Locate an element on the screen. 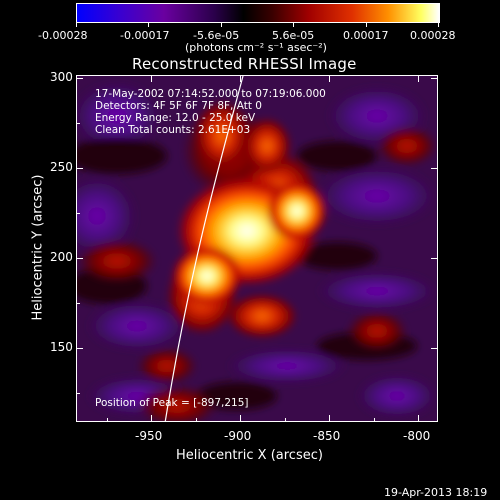 This screenshot has width=500, height=500. info-line: Energy Range: 12.0 - 25.0 keV is located at coordinates (175, 118).